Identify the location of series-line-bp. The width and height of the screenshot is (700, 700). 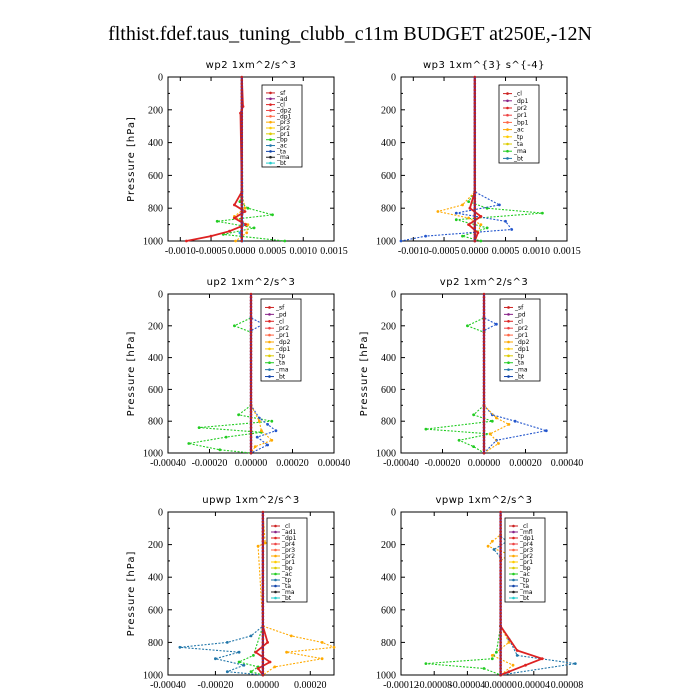
(250, 594).